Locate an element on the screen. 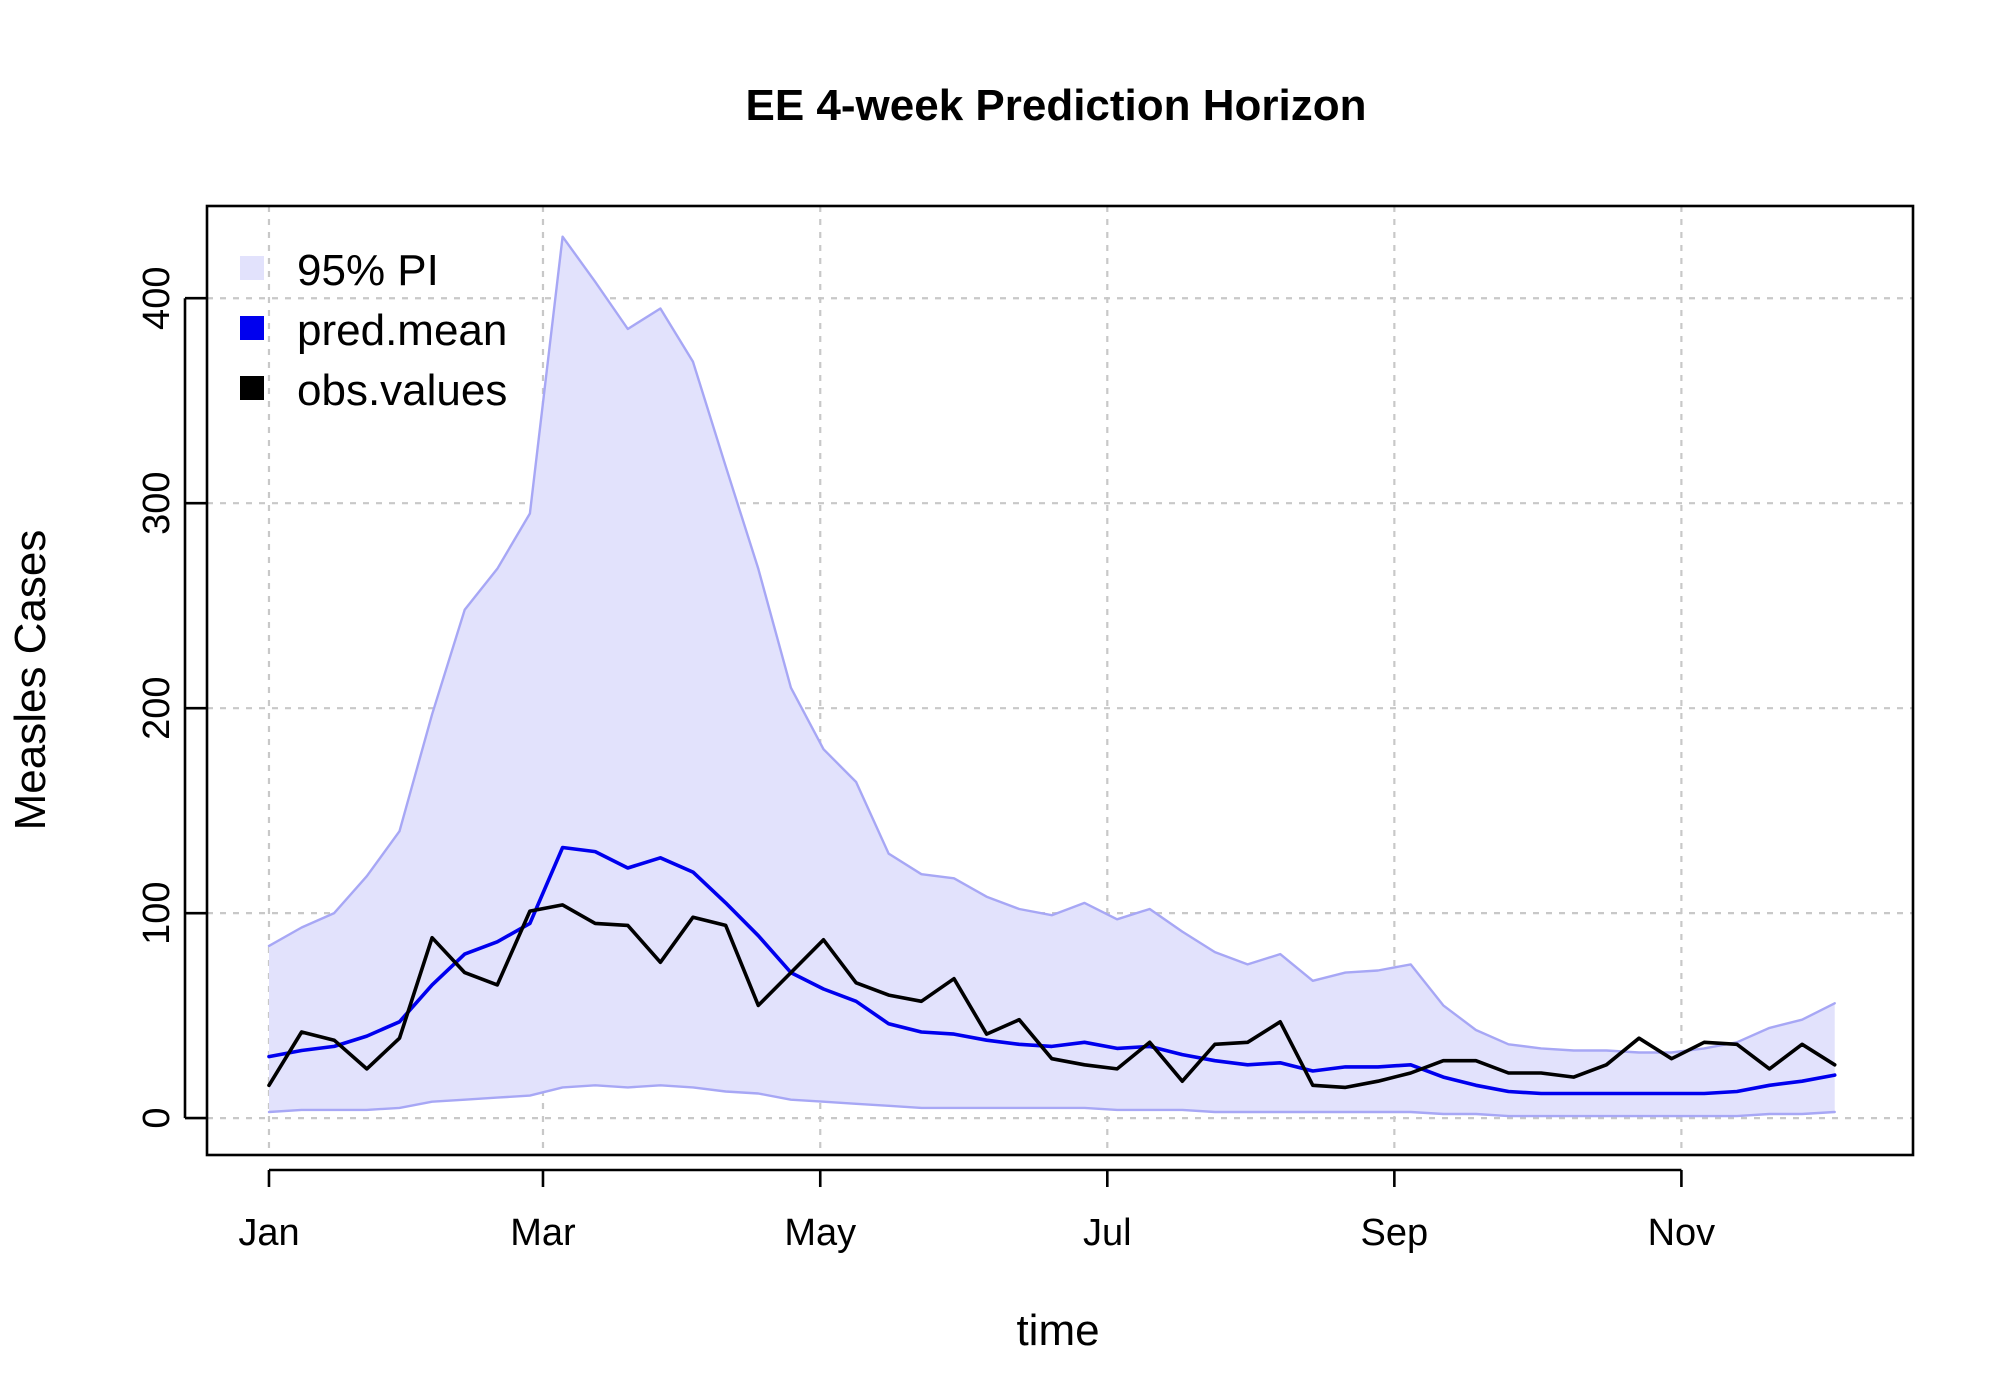  x-tick-label: Mar is located at coordinates (543, 1233).